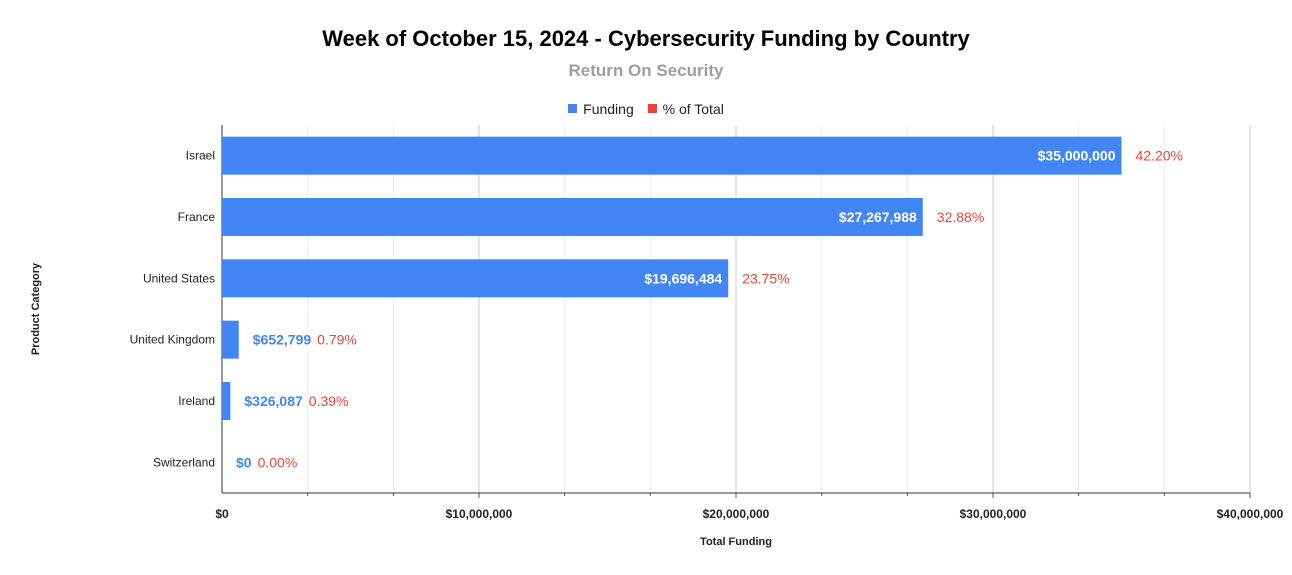 This screenshot has height=575, width=1292. What do you see at coordinates (222, 514) in the screenshot?
I see `x-tick-label: $0` at bounding box center [222, 514].